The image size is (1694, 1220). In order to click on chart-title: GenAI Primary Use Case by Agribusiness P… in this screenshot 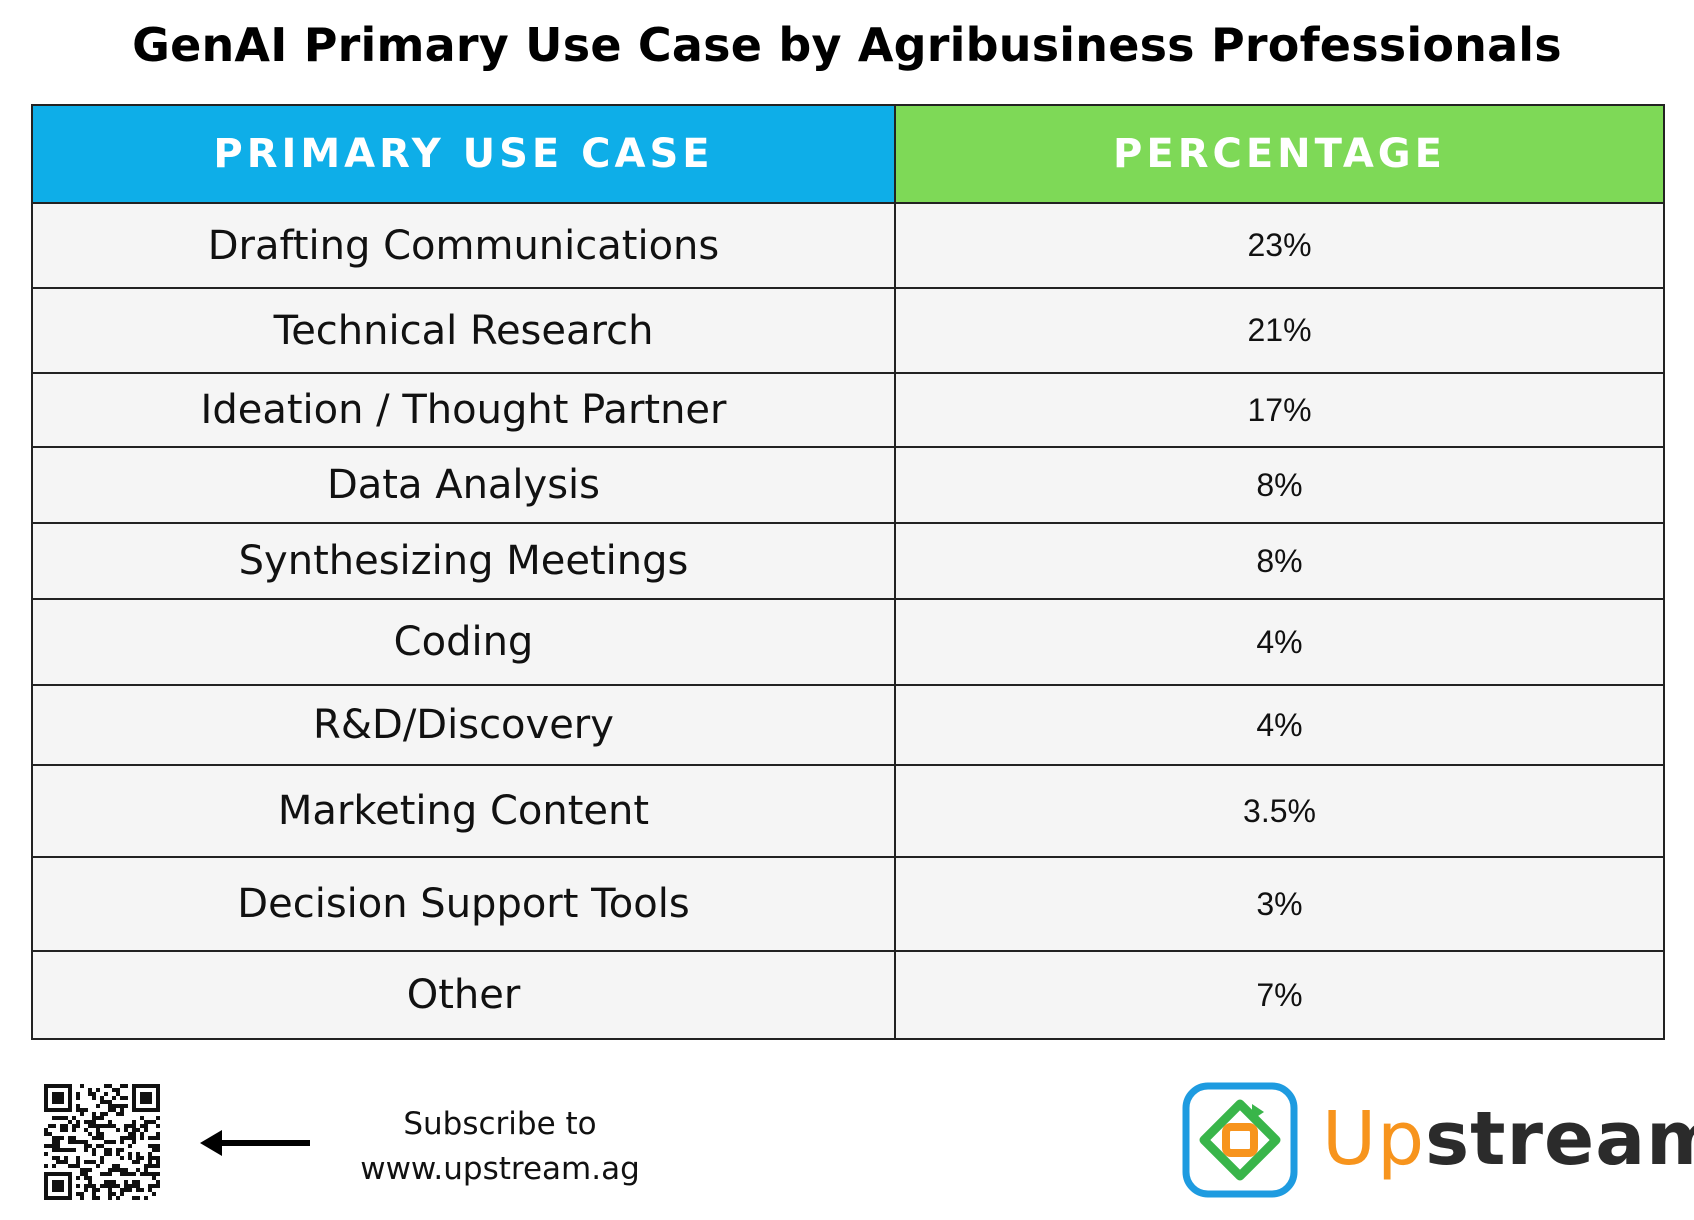, I will do `click(847, 45)`.